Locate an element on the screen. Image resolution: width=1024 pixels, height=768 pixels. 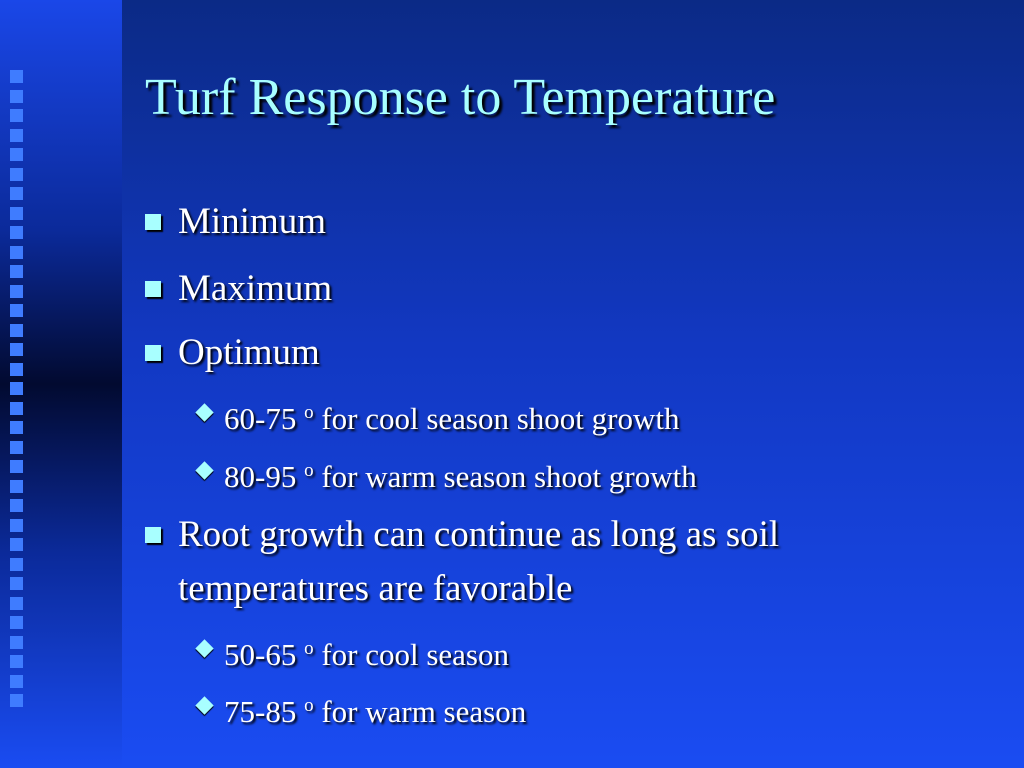
sub-text: for cool season shoot growth is located at coordinates (500, 418).